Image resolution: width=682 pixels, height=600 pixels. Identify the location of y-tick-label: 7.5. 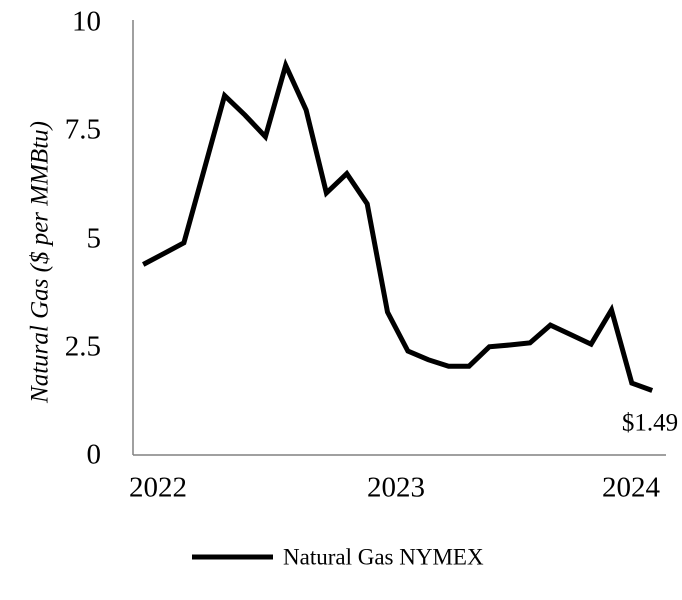
(82, 129).